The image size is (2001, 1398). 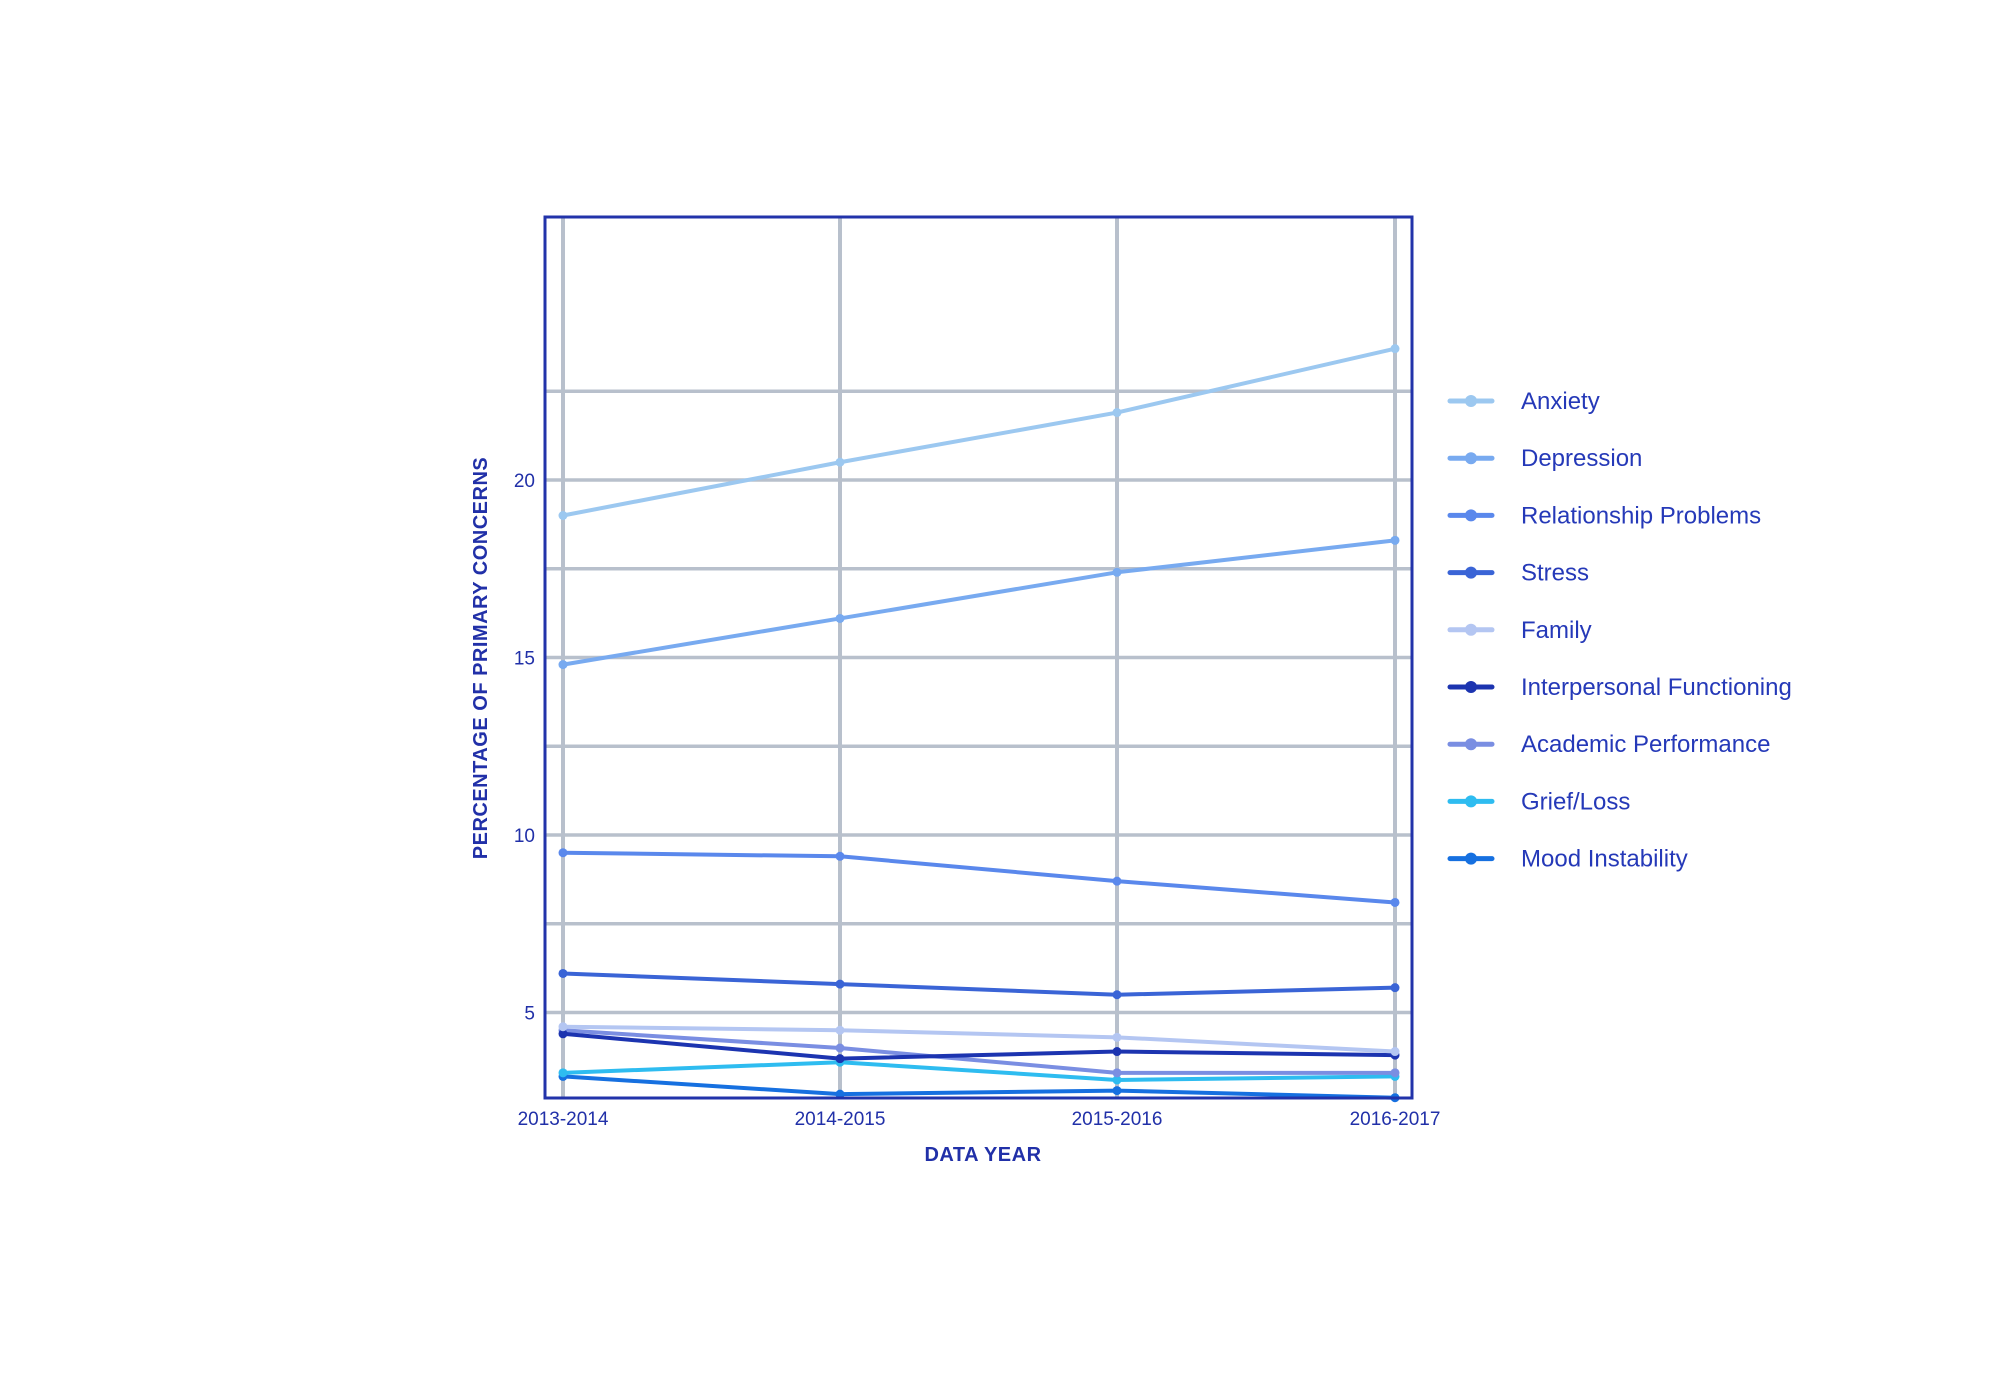 I want to click on series-line-academic-performance, so click(x=979, y=1051).